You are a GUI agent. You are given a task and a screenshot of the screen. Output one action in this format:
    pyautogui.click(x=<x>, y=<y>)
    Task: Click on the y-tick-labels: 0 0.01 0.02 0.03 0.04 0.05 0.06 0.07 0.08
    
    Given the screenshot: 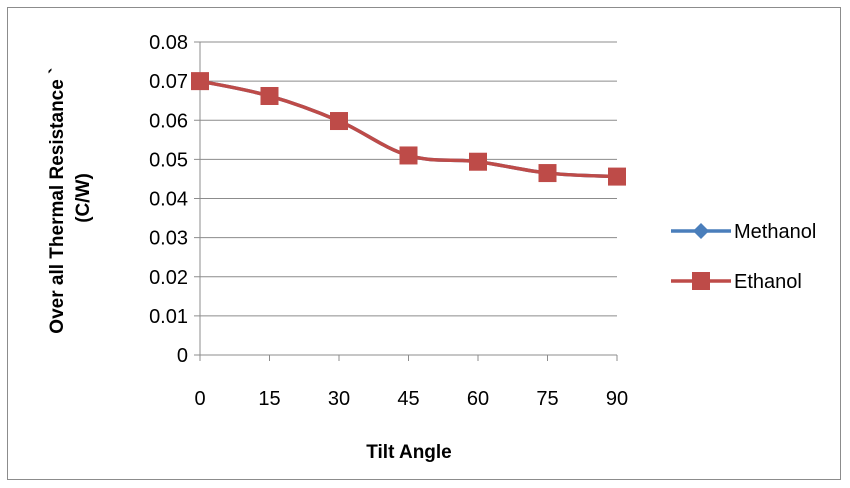 What is the action you would take?
    pyautogui.click(x=168, y=199)
    